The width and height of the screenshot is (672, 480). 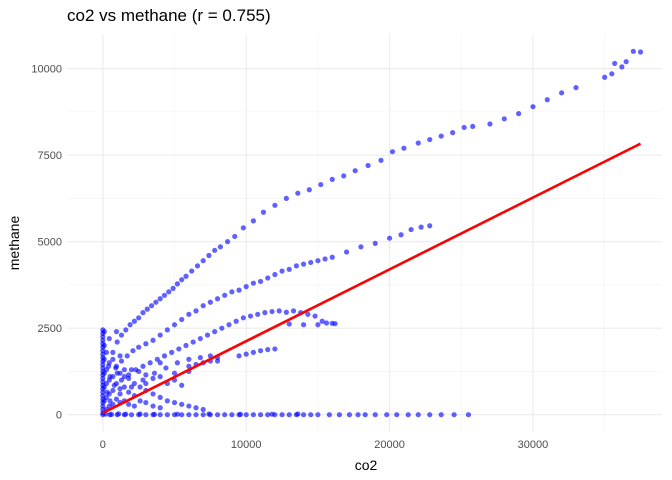 What do you see at coordinates (59, 416) in the screenshot?
I see `y-tick-label: 0` at bounding box center [59, 416].